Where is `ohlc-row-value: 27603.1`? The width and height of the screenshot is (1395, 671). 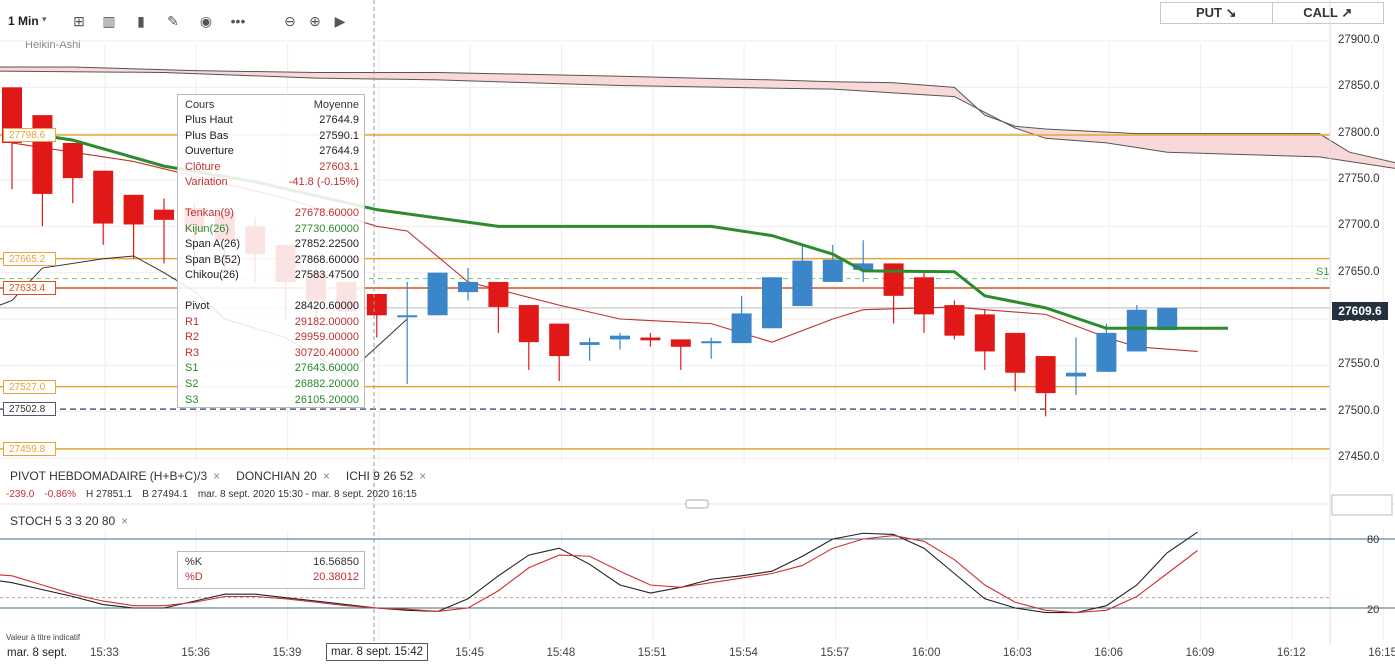
ohlc-row-value: 27603.1 is located at coordinates (339, 166).